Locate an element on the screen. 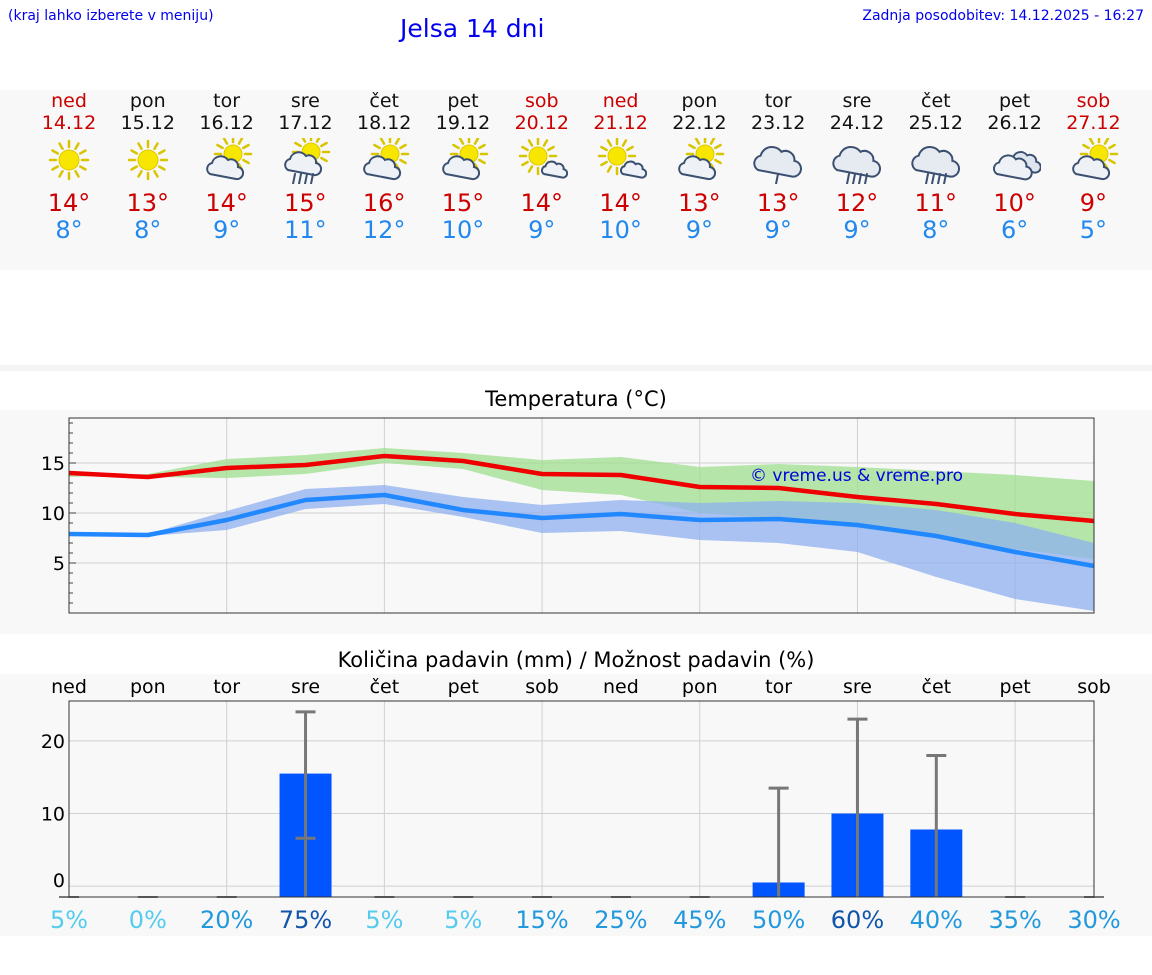  precip-probability: 75% is located at coordinates (305, 920).